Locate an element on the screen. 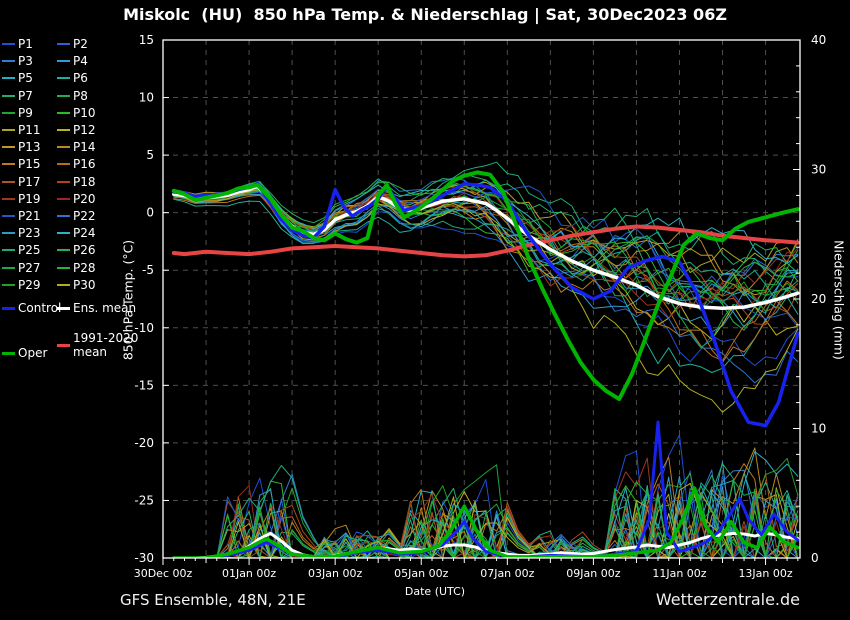 This screenshot has height=620, width=850. member-line-p2-precip is located at coordinates (486, 516).